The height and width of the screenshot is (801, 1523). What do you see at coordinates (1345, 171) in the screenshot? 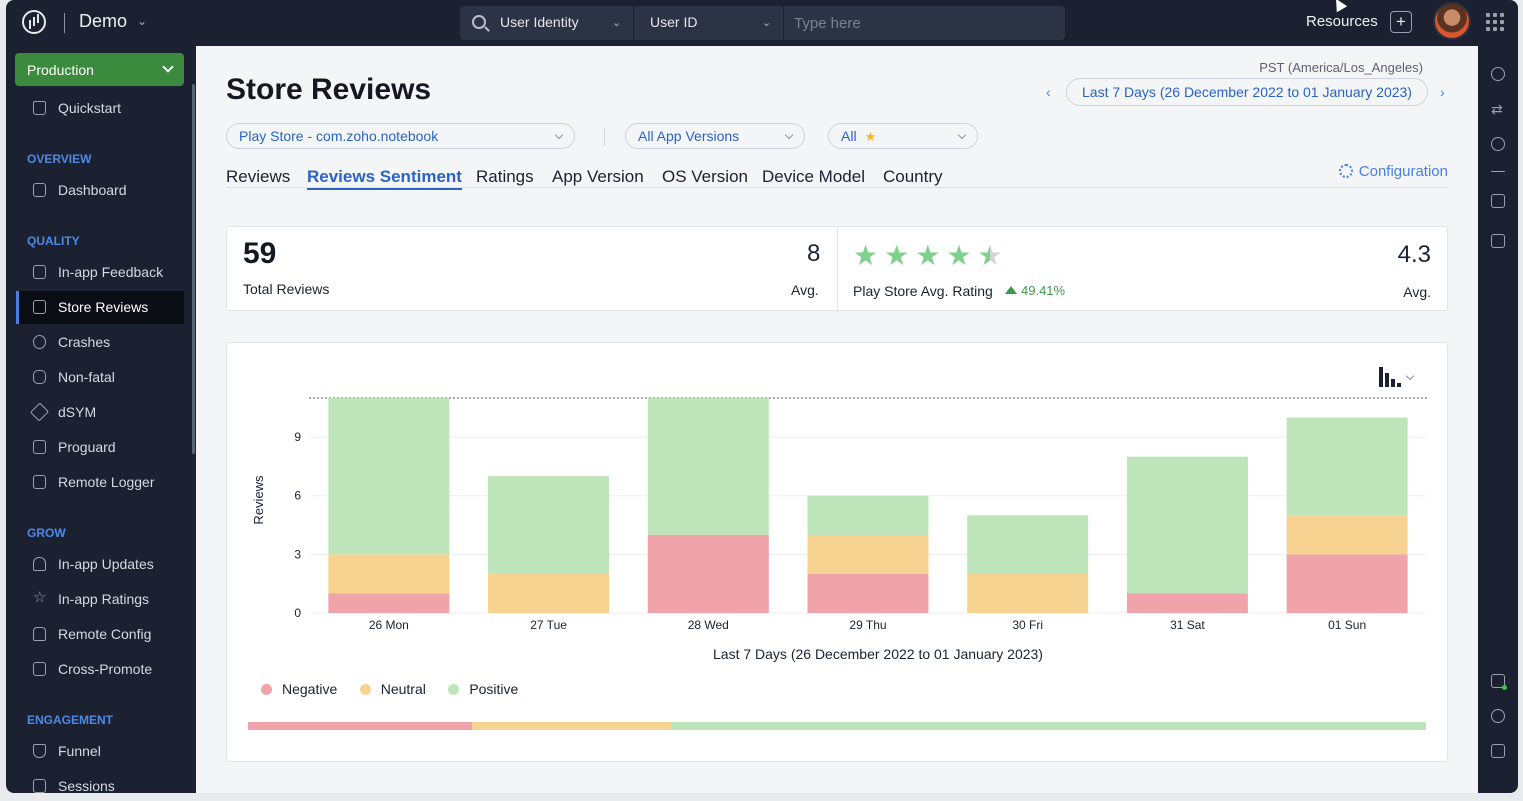
I see `gear-icon` at bounding box center [1345, 171].